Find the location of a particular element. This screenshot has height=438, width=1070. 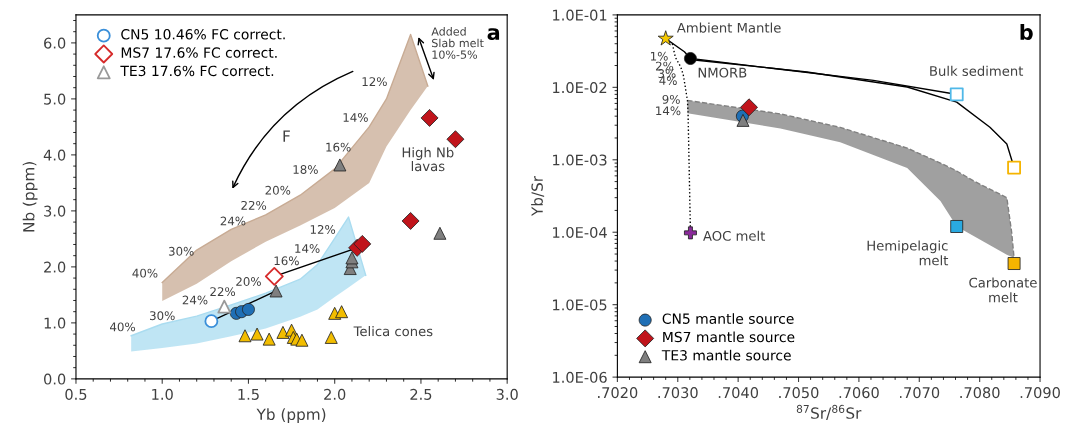

y-tick-label: 1.0 is located at coordinates (55, 323).